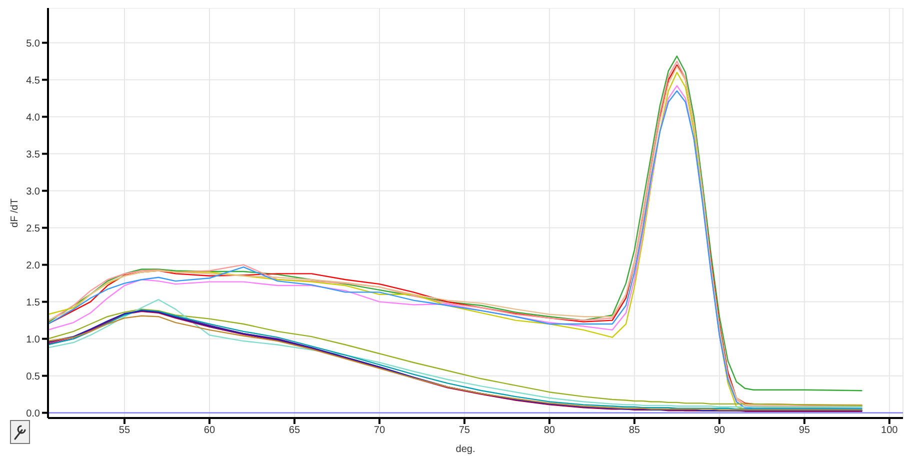 The height and width of the screenshot is (462, 905). What do you see at coordinates (33, 192) in the screenshot?
I see `y-tick-label: 3.0` at bounding box center [33, 192].